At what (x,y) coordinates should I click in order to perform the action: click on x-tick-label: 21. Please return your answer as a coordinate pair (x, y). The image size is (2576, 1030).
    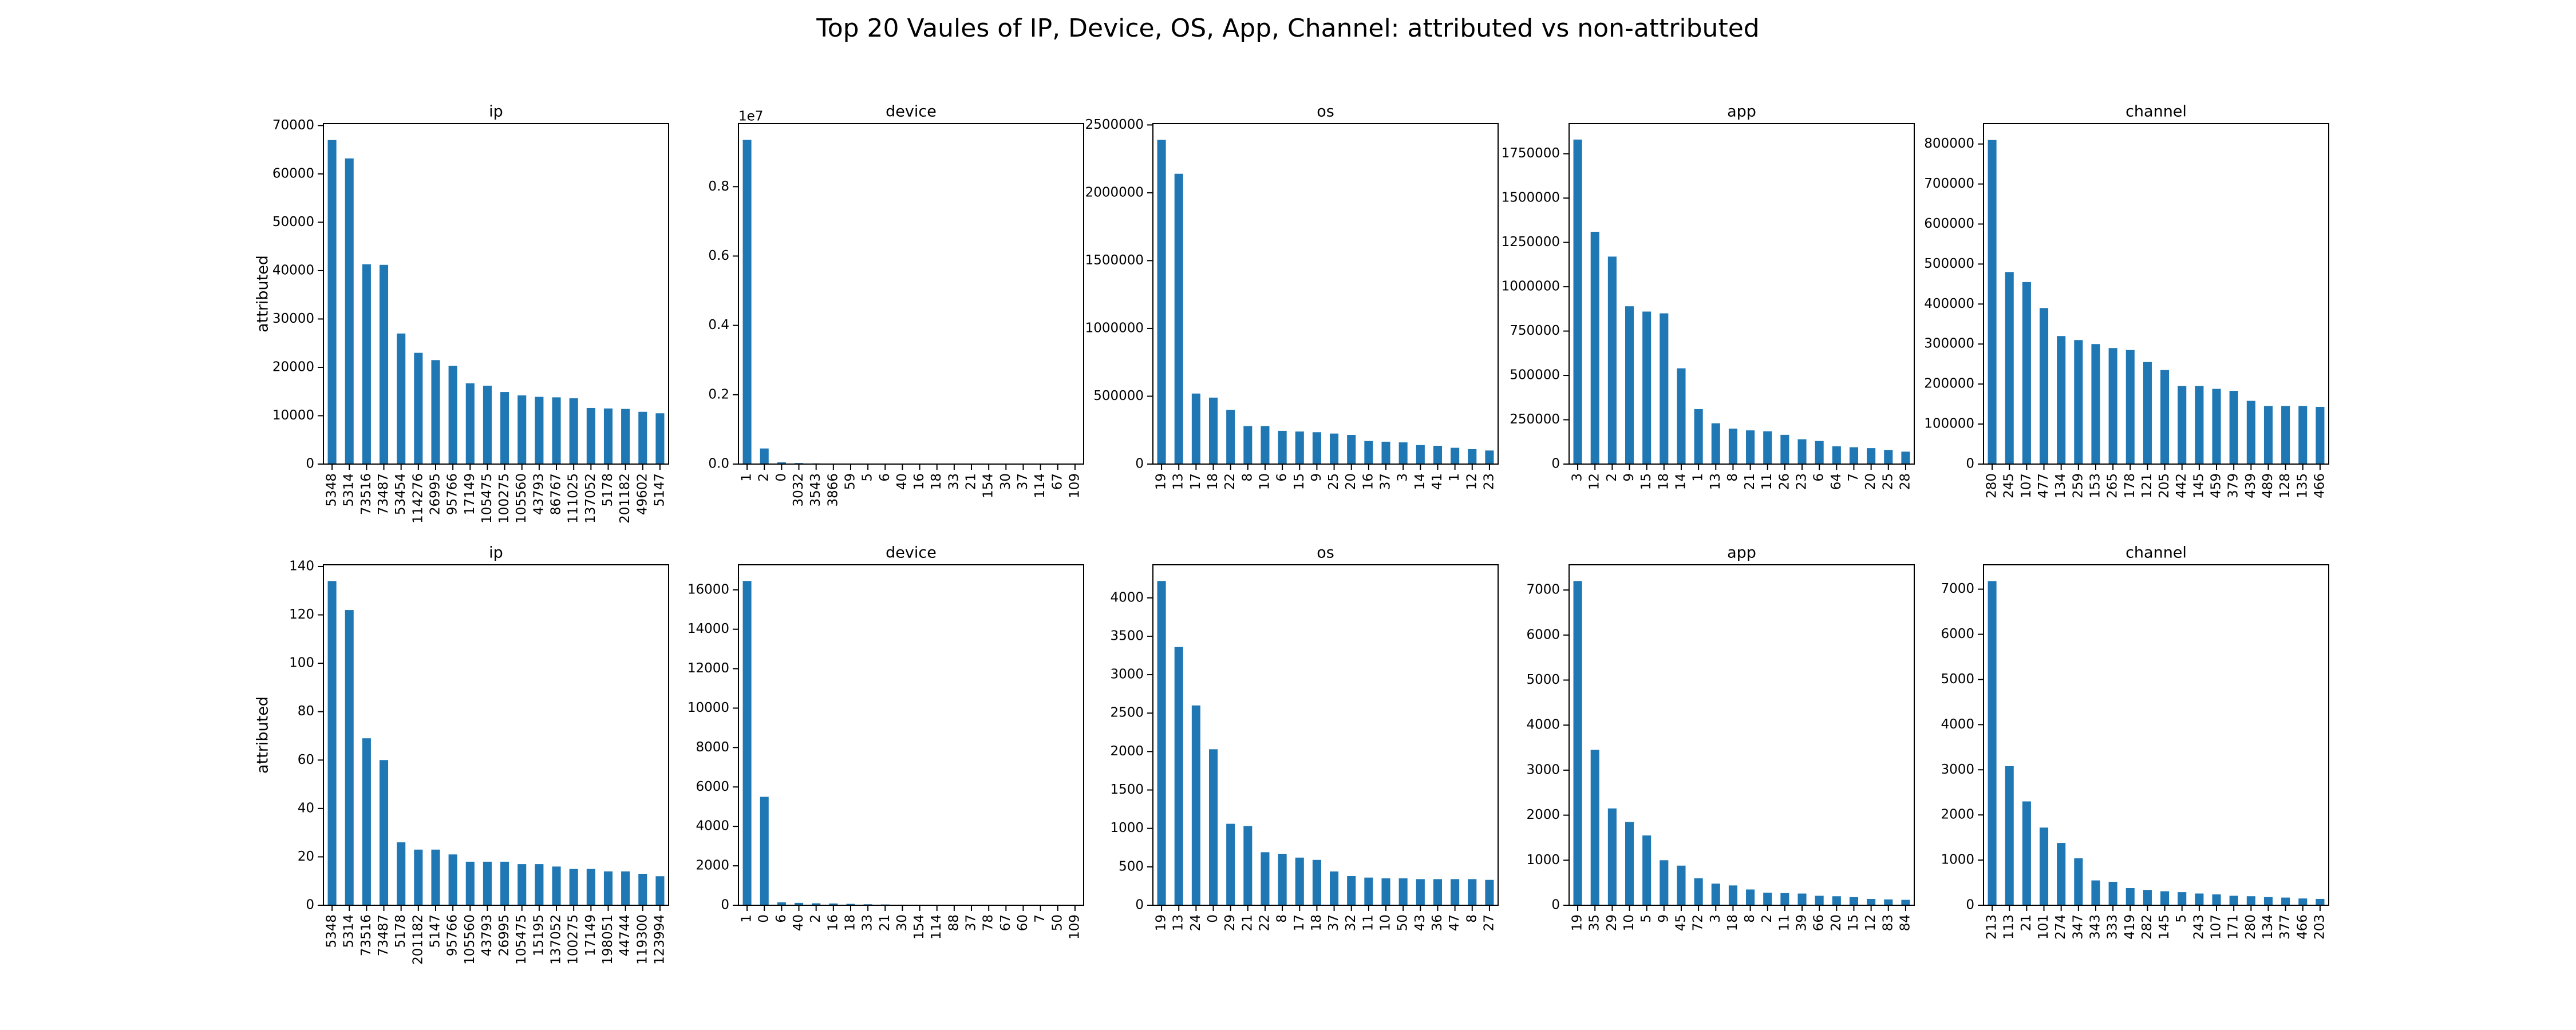
    Looking at the image, I should click on (1247, 922).